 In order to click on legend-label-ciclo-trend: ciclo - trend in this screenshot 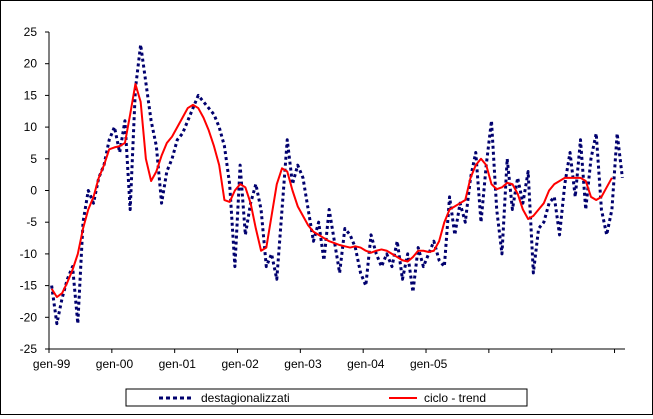, I will do `click(455, 398)`.